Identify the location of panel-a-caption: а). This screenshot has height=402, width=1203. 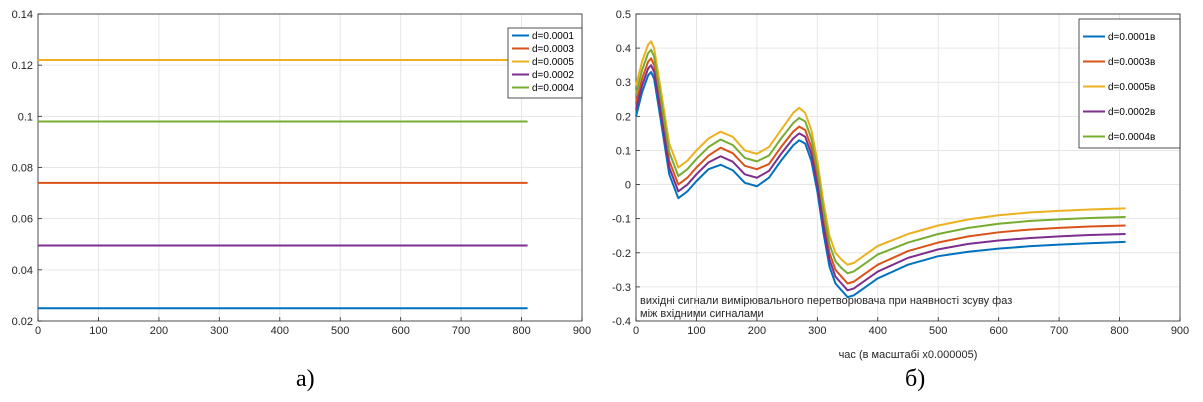
(305, 379).